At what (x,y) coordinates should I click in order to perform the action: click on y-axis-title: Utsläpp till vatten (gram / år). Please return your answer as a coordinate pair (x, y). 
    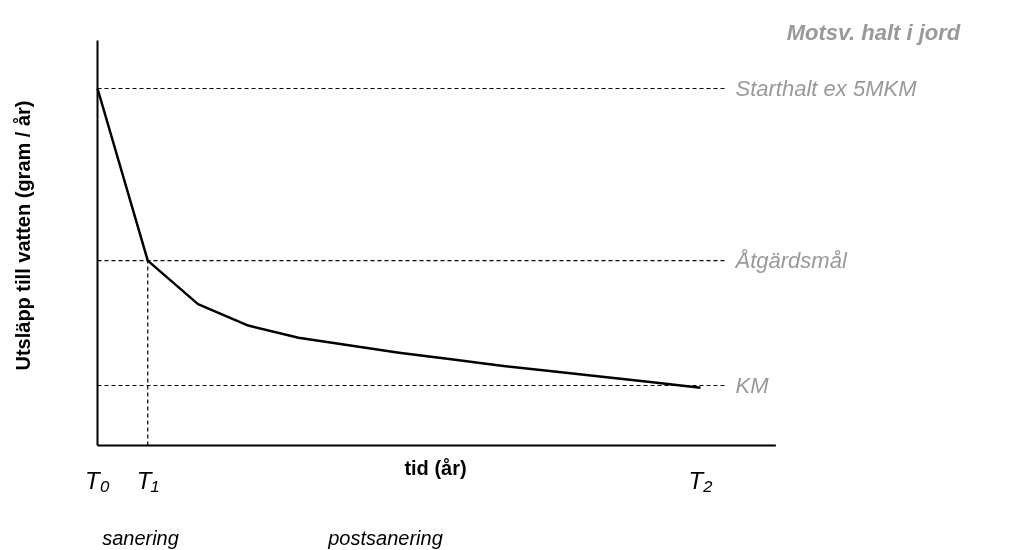
    Looking at the image, I should click on (22, 235).